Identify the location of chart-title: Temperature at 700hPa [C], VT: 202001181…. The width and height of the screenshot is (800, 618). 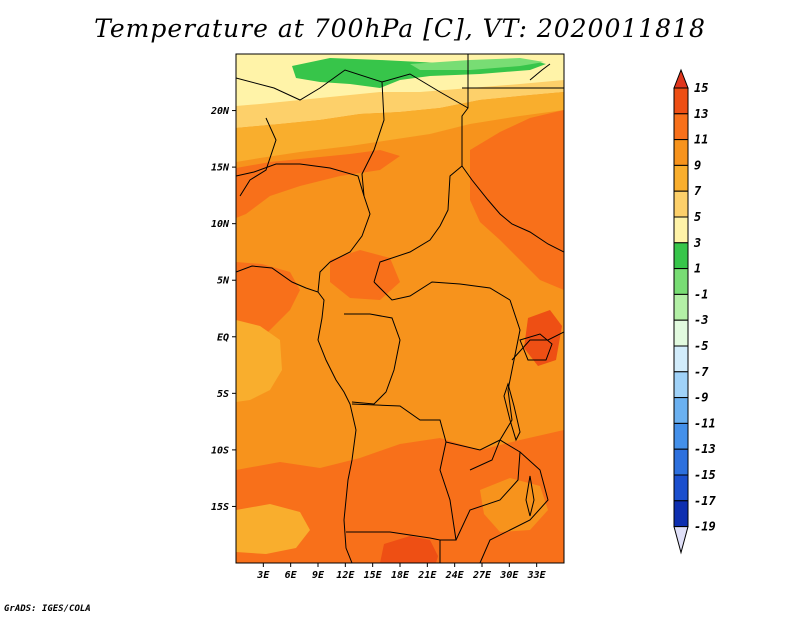
(400, 28).